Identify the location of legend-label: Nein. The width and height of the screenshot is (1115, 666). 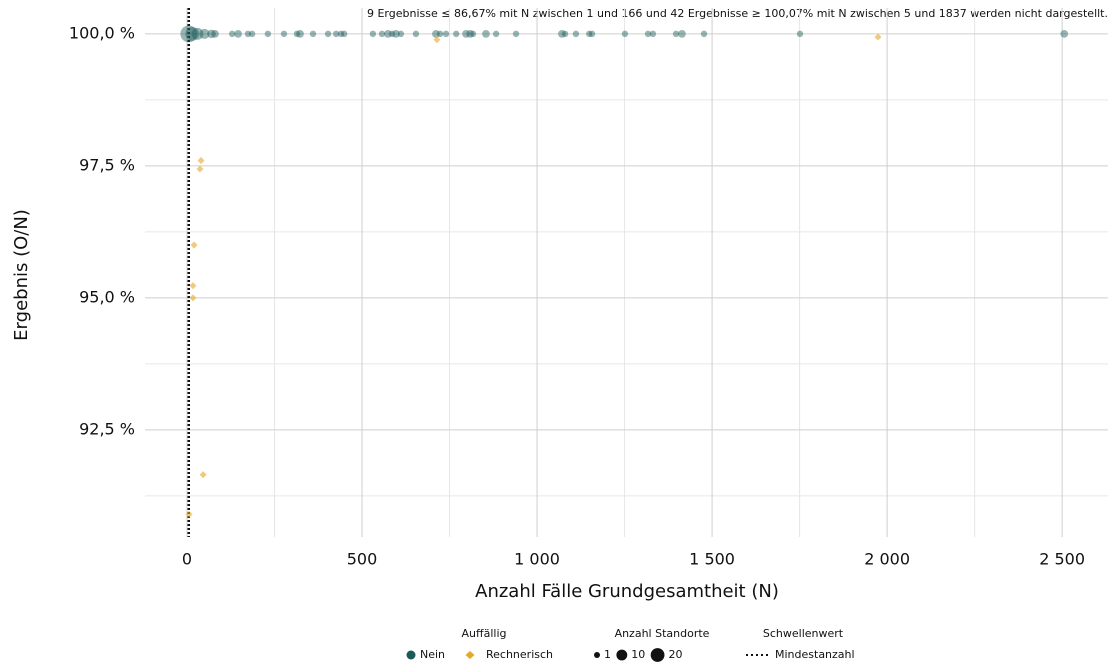
(432, 654).